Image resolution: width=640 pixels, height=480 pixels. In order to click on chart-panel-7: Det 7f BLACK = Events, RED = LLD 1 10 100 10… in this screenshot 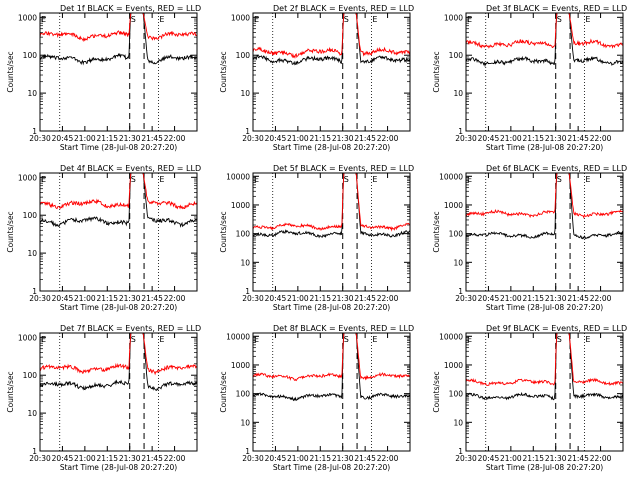, I will do `click(103, 398)`.